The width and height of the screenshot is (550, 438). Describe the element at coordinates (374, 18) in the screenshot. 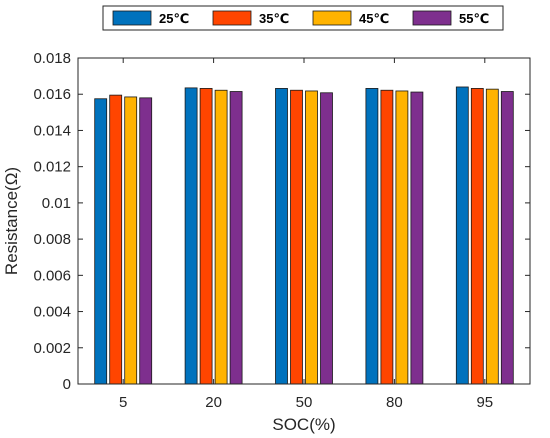

I see `legend-label: 45℃` at that location.